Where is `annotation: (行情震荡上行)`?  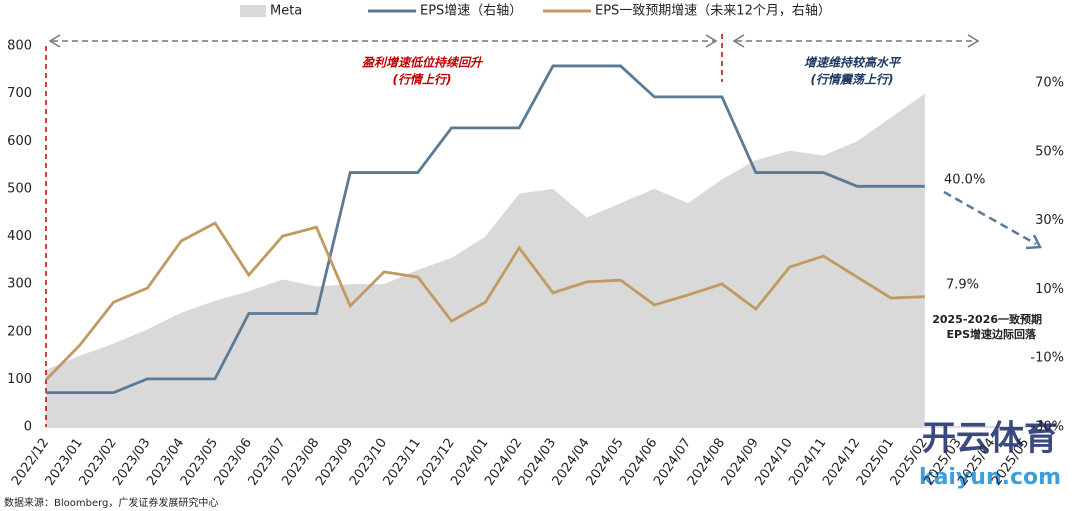
annotation: (行情震荡上行) is located at coordinates (852, 80).